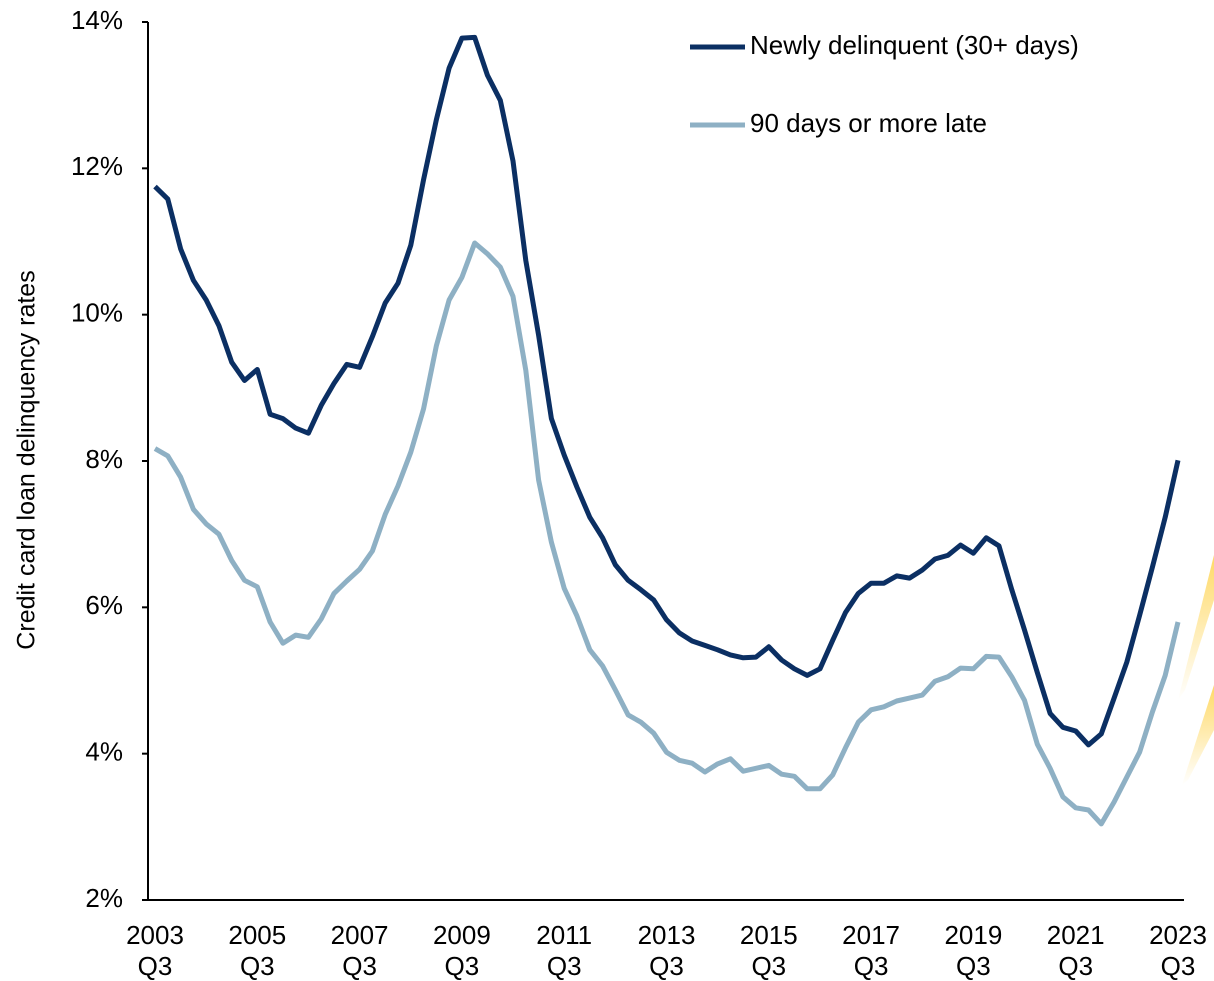  Describe the element at coordinates (973, 950) in the screenshot. I see `x-tick-label: 2019 Q3` at that location.